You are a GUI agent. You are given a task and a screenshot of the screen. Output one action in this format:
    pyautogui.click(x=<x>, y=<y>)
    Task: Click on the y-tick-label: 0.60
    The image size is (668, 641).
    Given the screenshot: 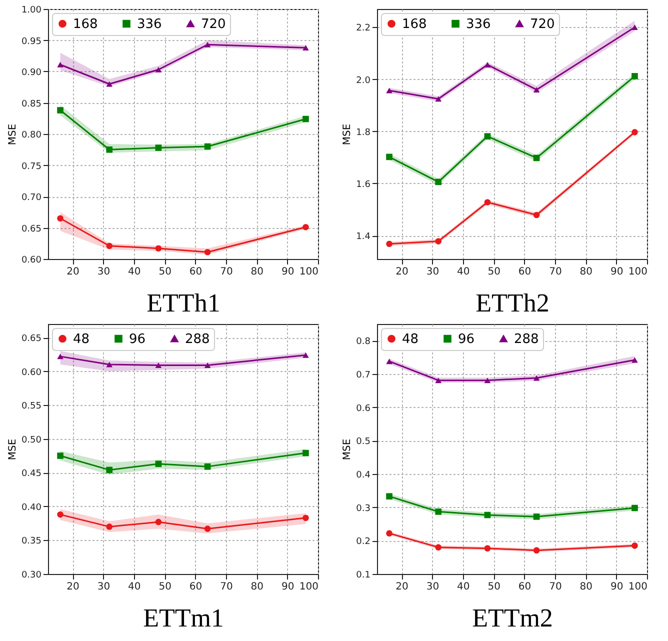 What is the action you would take?
    pyautogui.click(x=31, y=373)
    